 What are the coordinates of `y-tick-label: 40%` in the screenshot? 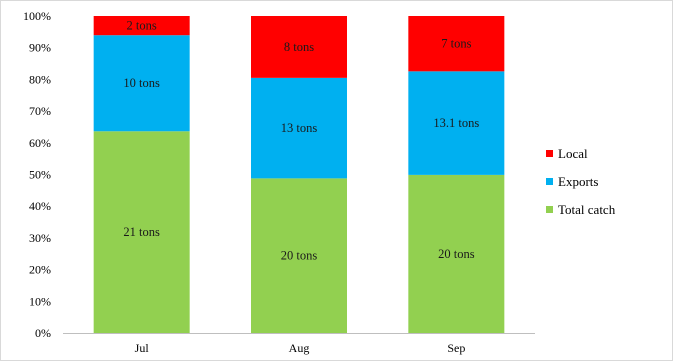 It's located at (40, 206).